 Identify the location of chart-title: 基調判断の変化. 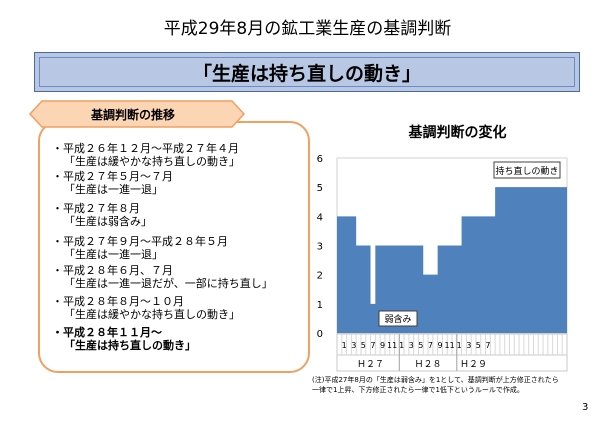
(457, 133).